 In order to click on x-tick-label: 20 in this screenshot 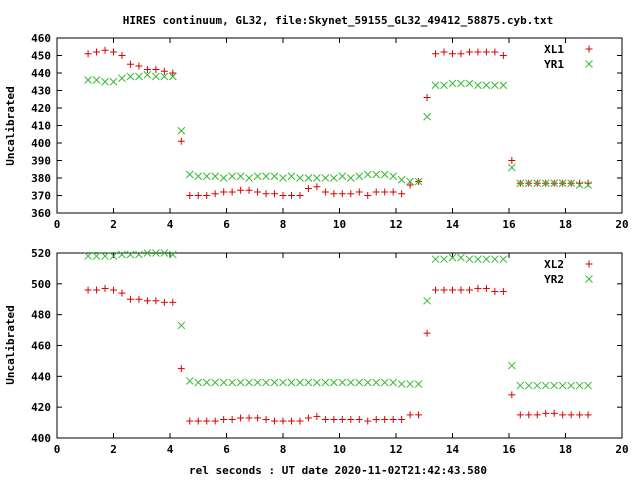, I will do `click(621, 449)`.